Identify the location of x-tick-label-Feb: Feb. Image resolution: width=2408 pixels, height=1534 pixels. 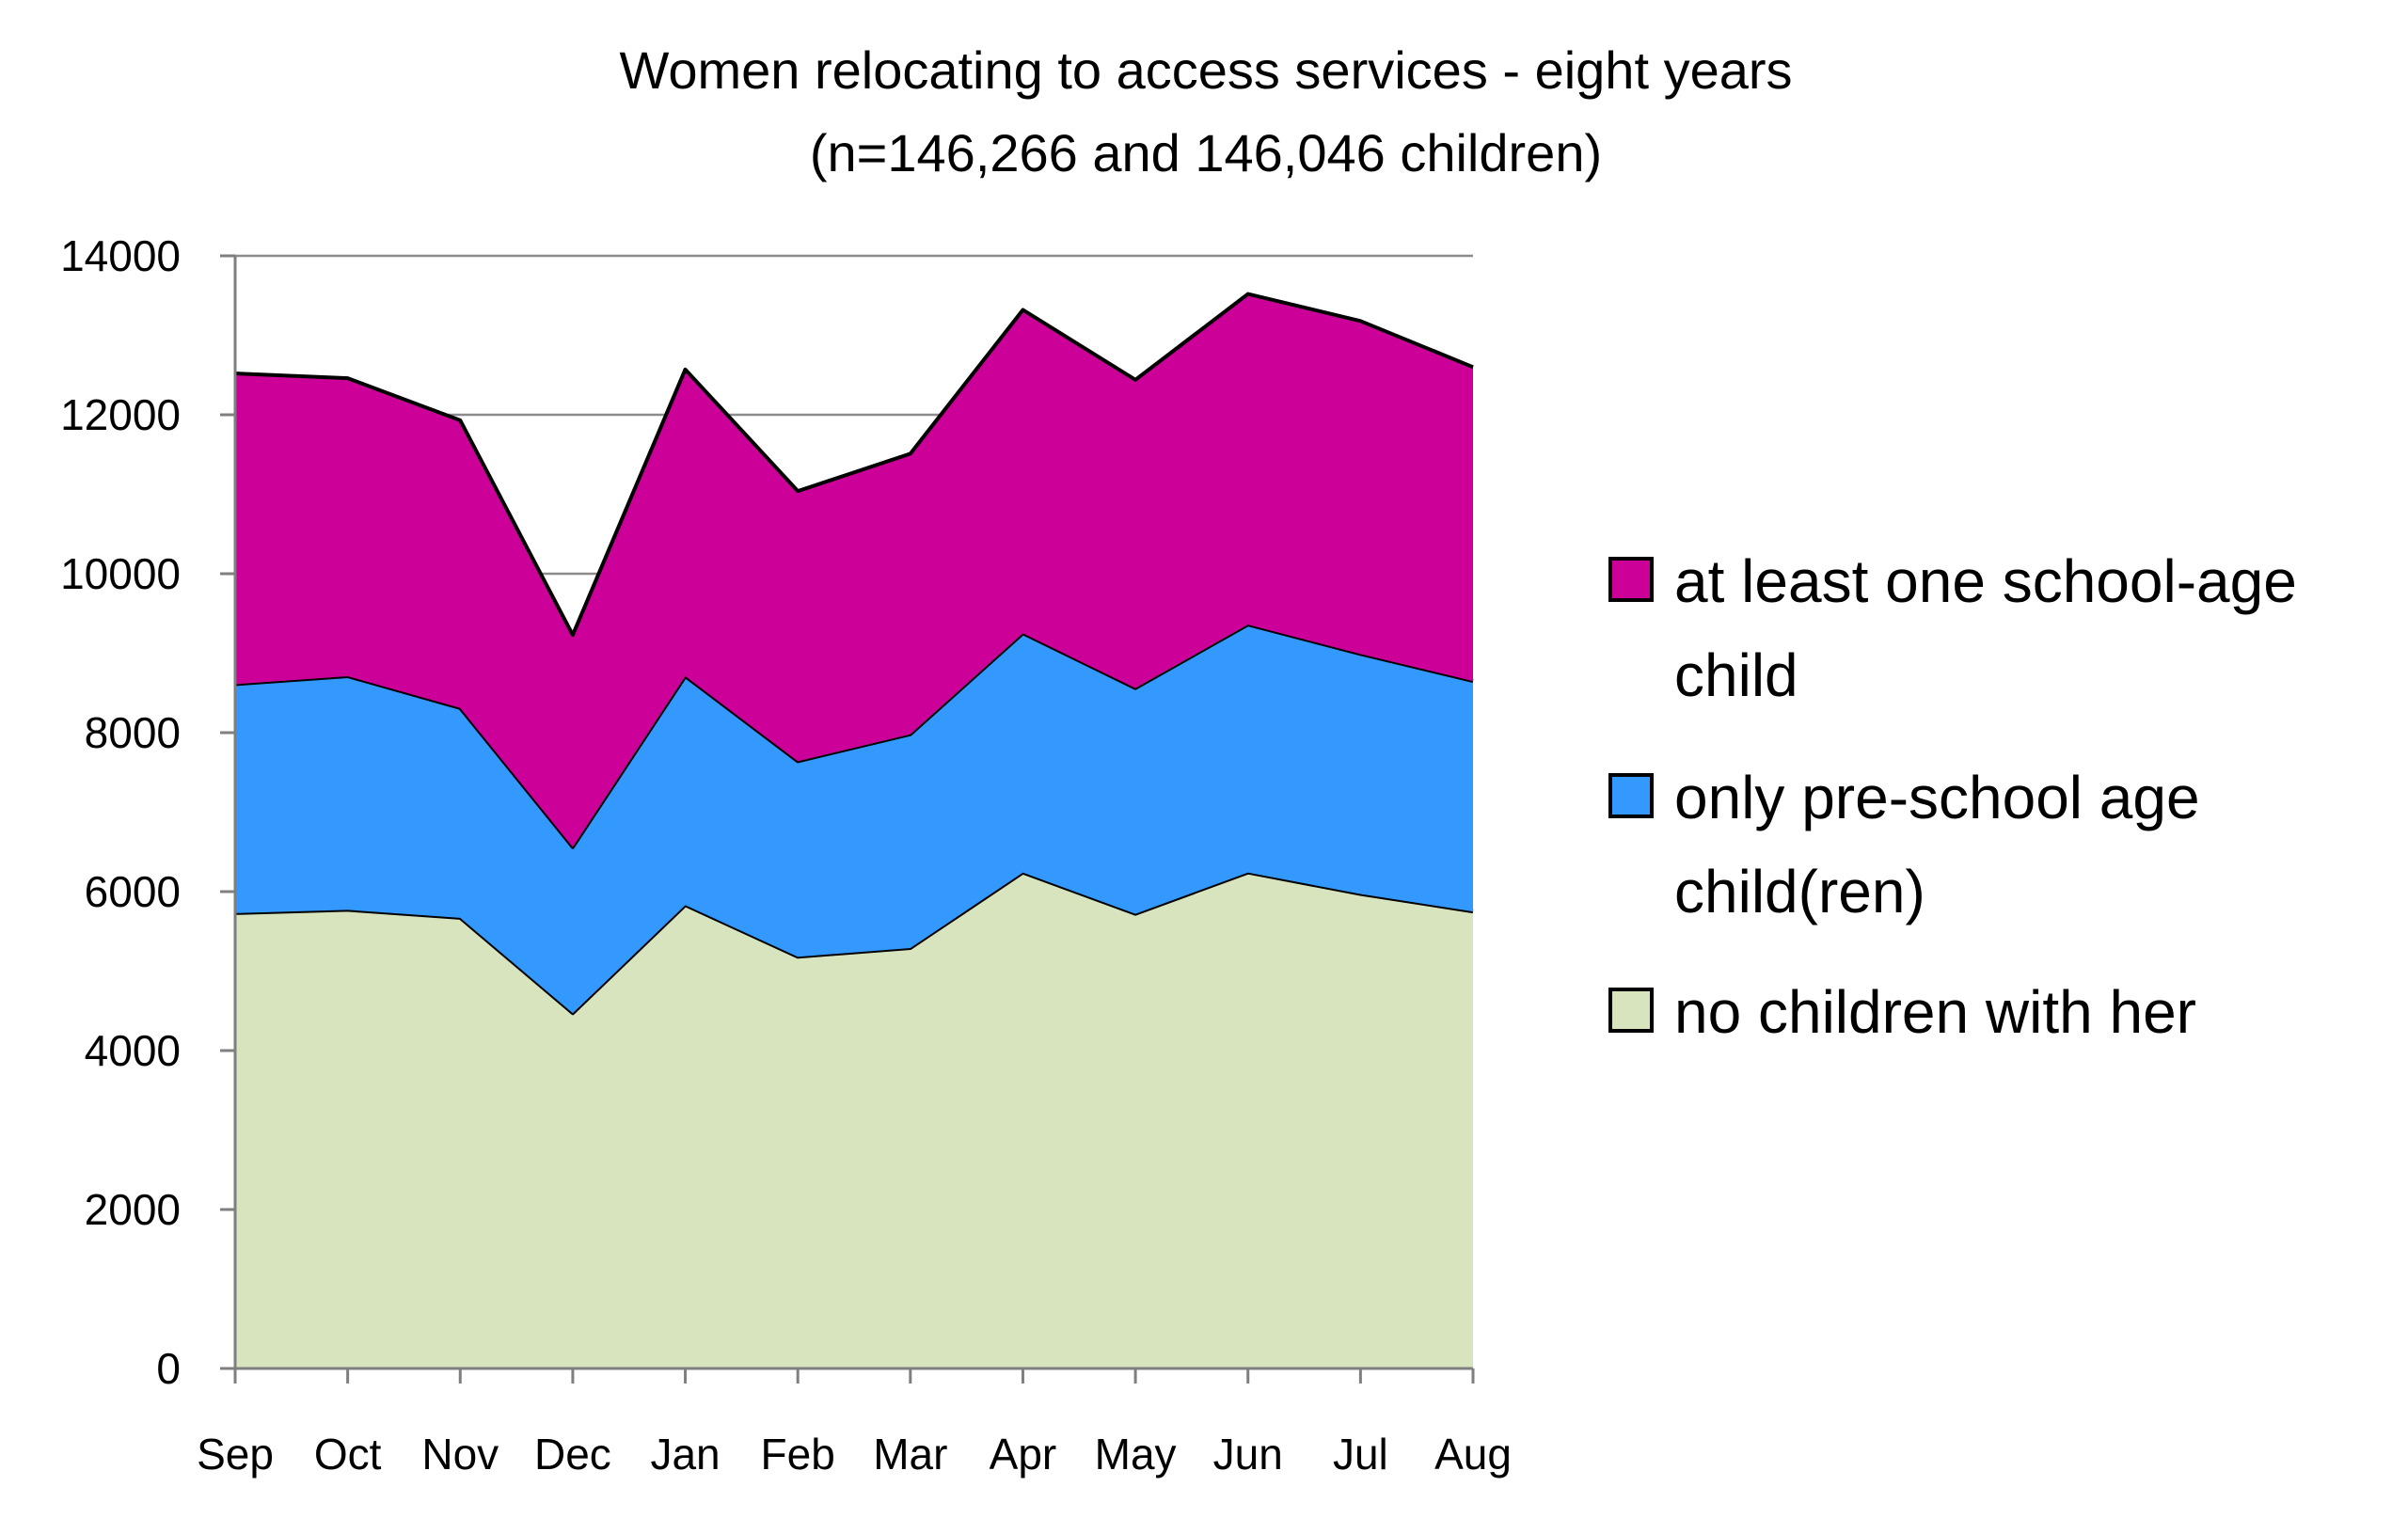
(798, 1454).